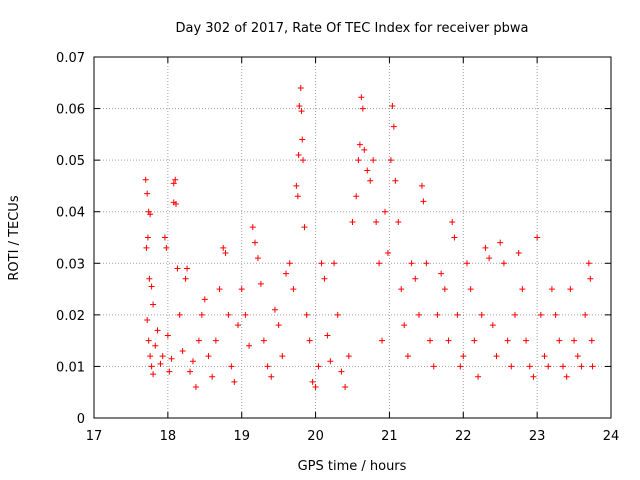  What do you see at coordinates (241, 436) in the screenshot?
I see `x-tick-label: 19` at bounding box center [241, 436].